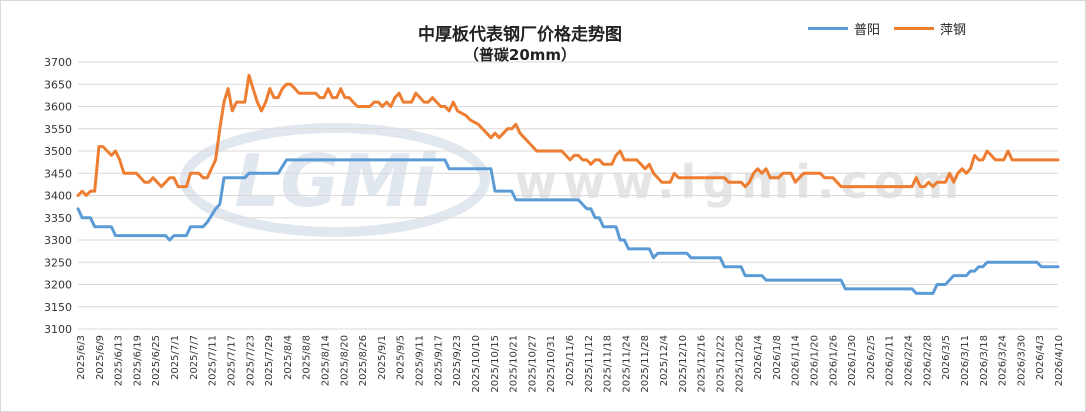 Image resolution: width=1086 pixels, height=412 pixels. What do you see at coordinates (137, 360) in the screenshot?
I see `x-tick-label: 2025/6/19` at bounding box center [137, 360].